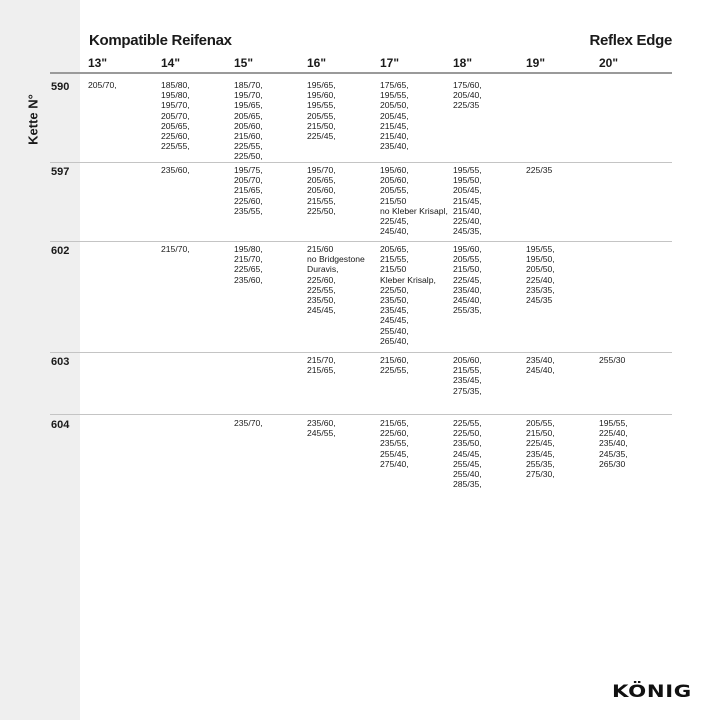 This screenshot has width=701, height=720. Describe the element at coordinates (248, 249) in the screenshot. I see `tire-size: 195/80,` at that location.